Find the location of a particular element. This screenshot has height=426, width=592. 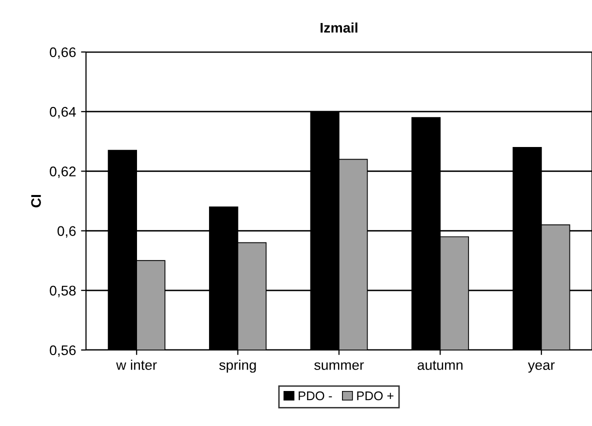

chart-title: Izmail is located at coordinates (339, 27).